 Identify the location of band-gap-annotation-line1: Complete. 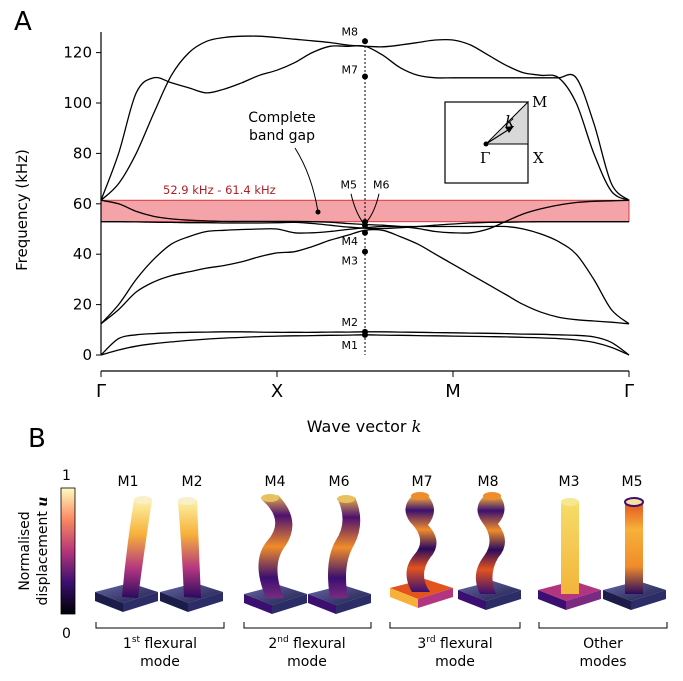
(281, 118).